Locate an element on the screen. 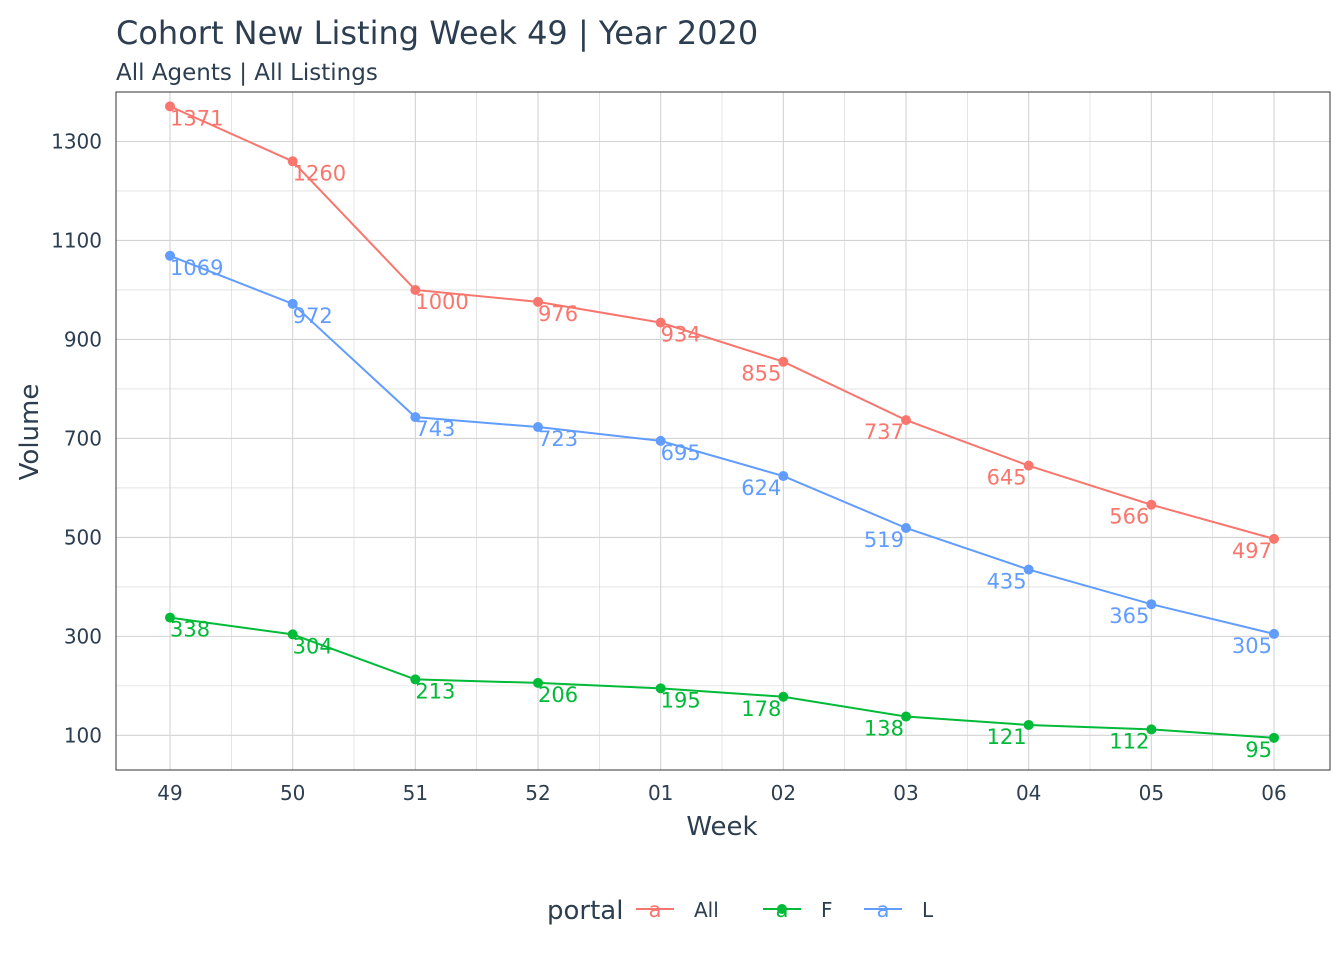  legend-label: All is located at coordinates (706, 910).